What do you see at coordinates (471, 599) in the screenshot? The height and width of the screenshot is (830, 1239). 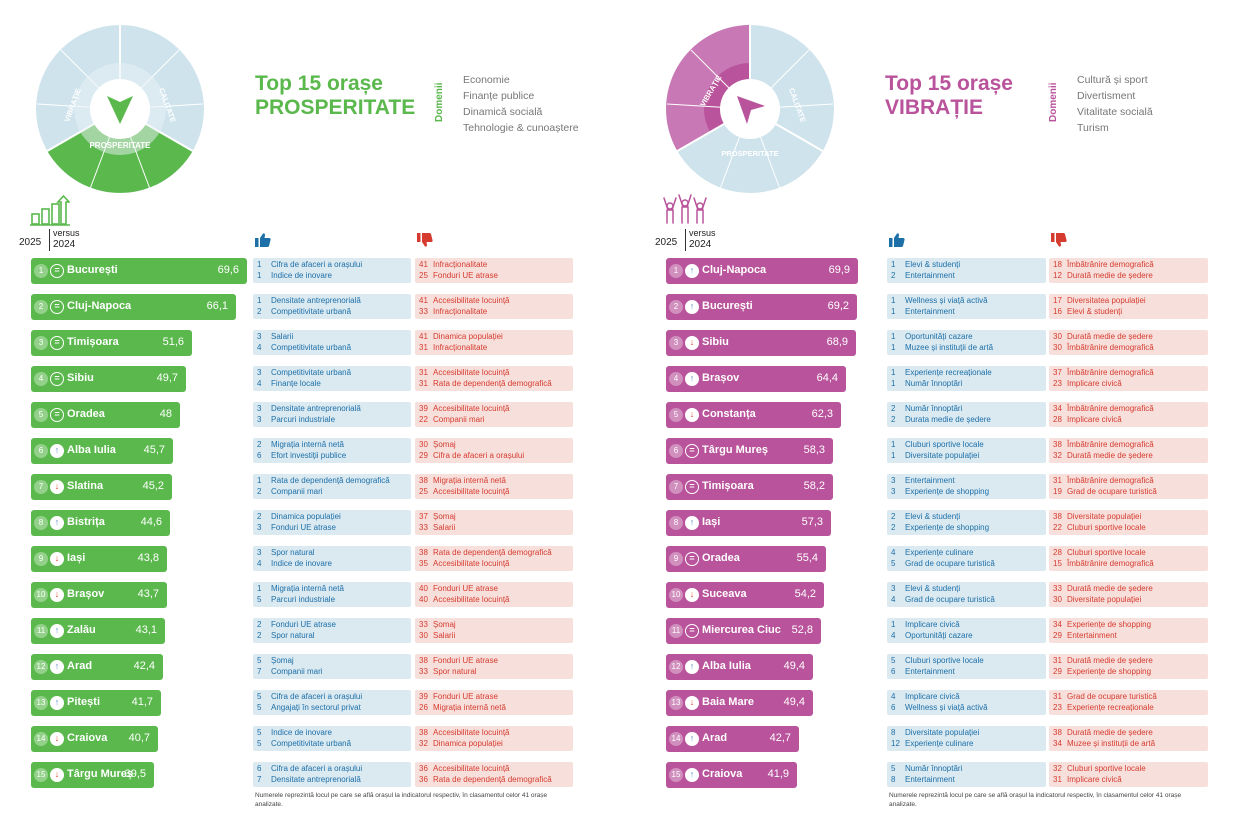 I see `indicator-label: Accesibilitate locuință` at bounding box center [471, 599].